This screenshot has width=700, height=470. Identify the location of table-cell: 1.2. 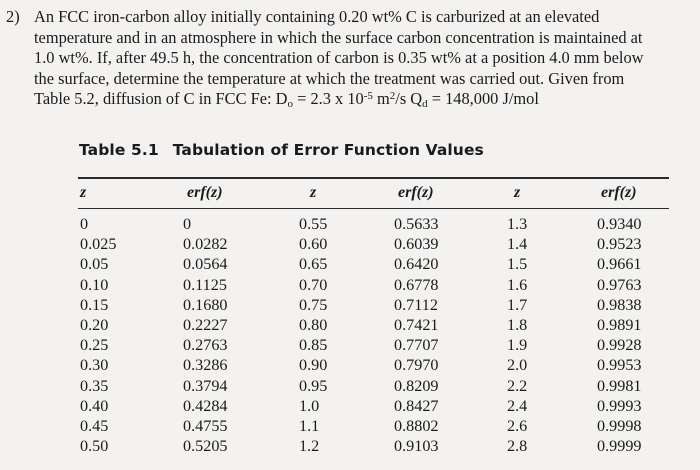
(309, 446).